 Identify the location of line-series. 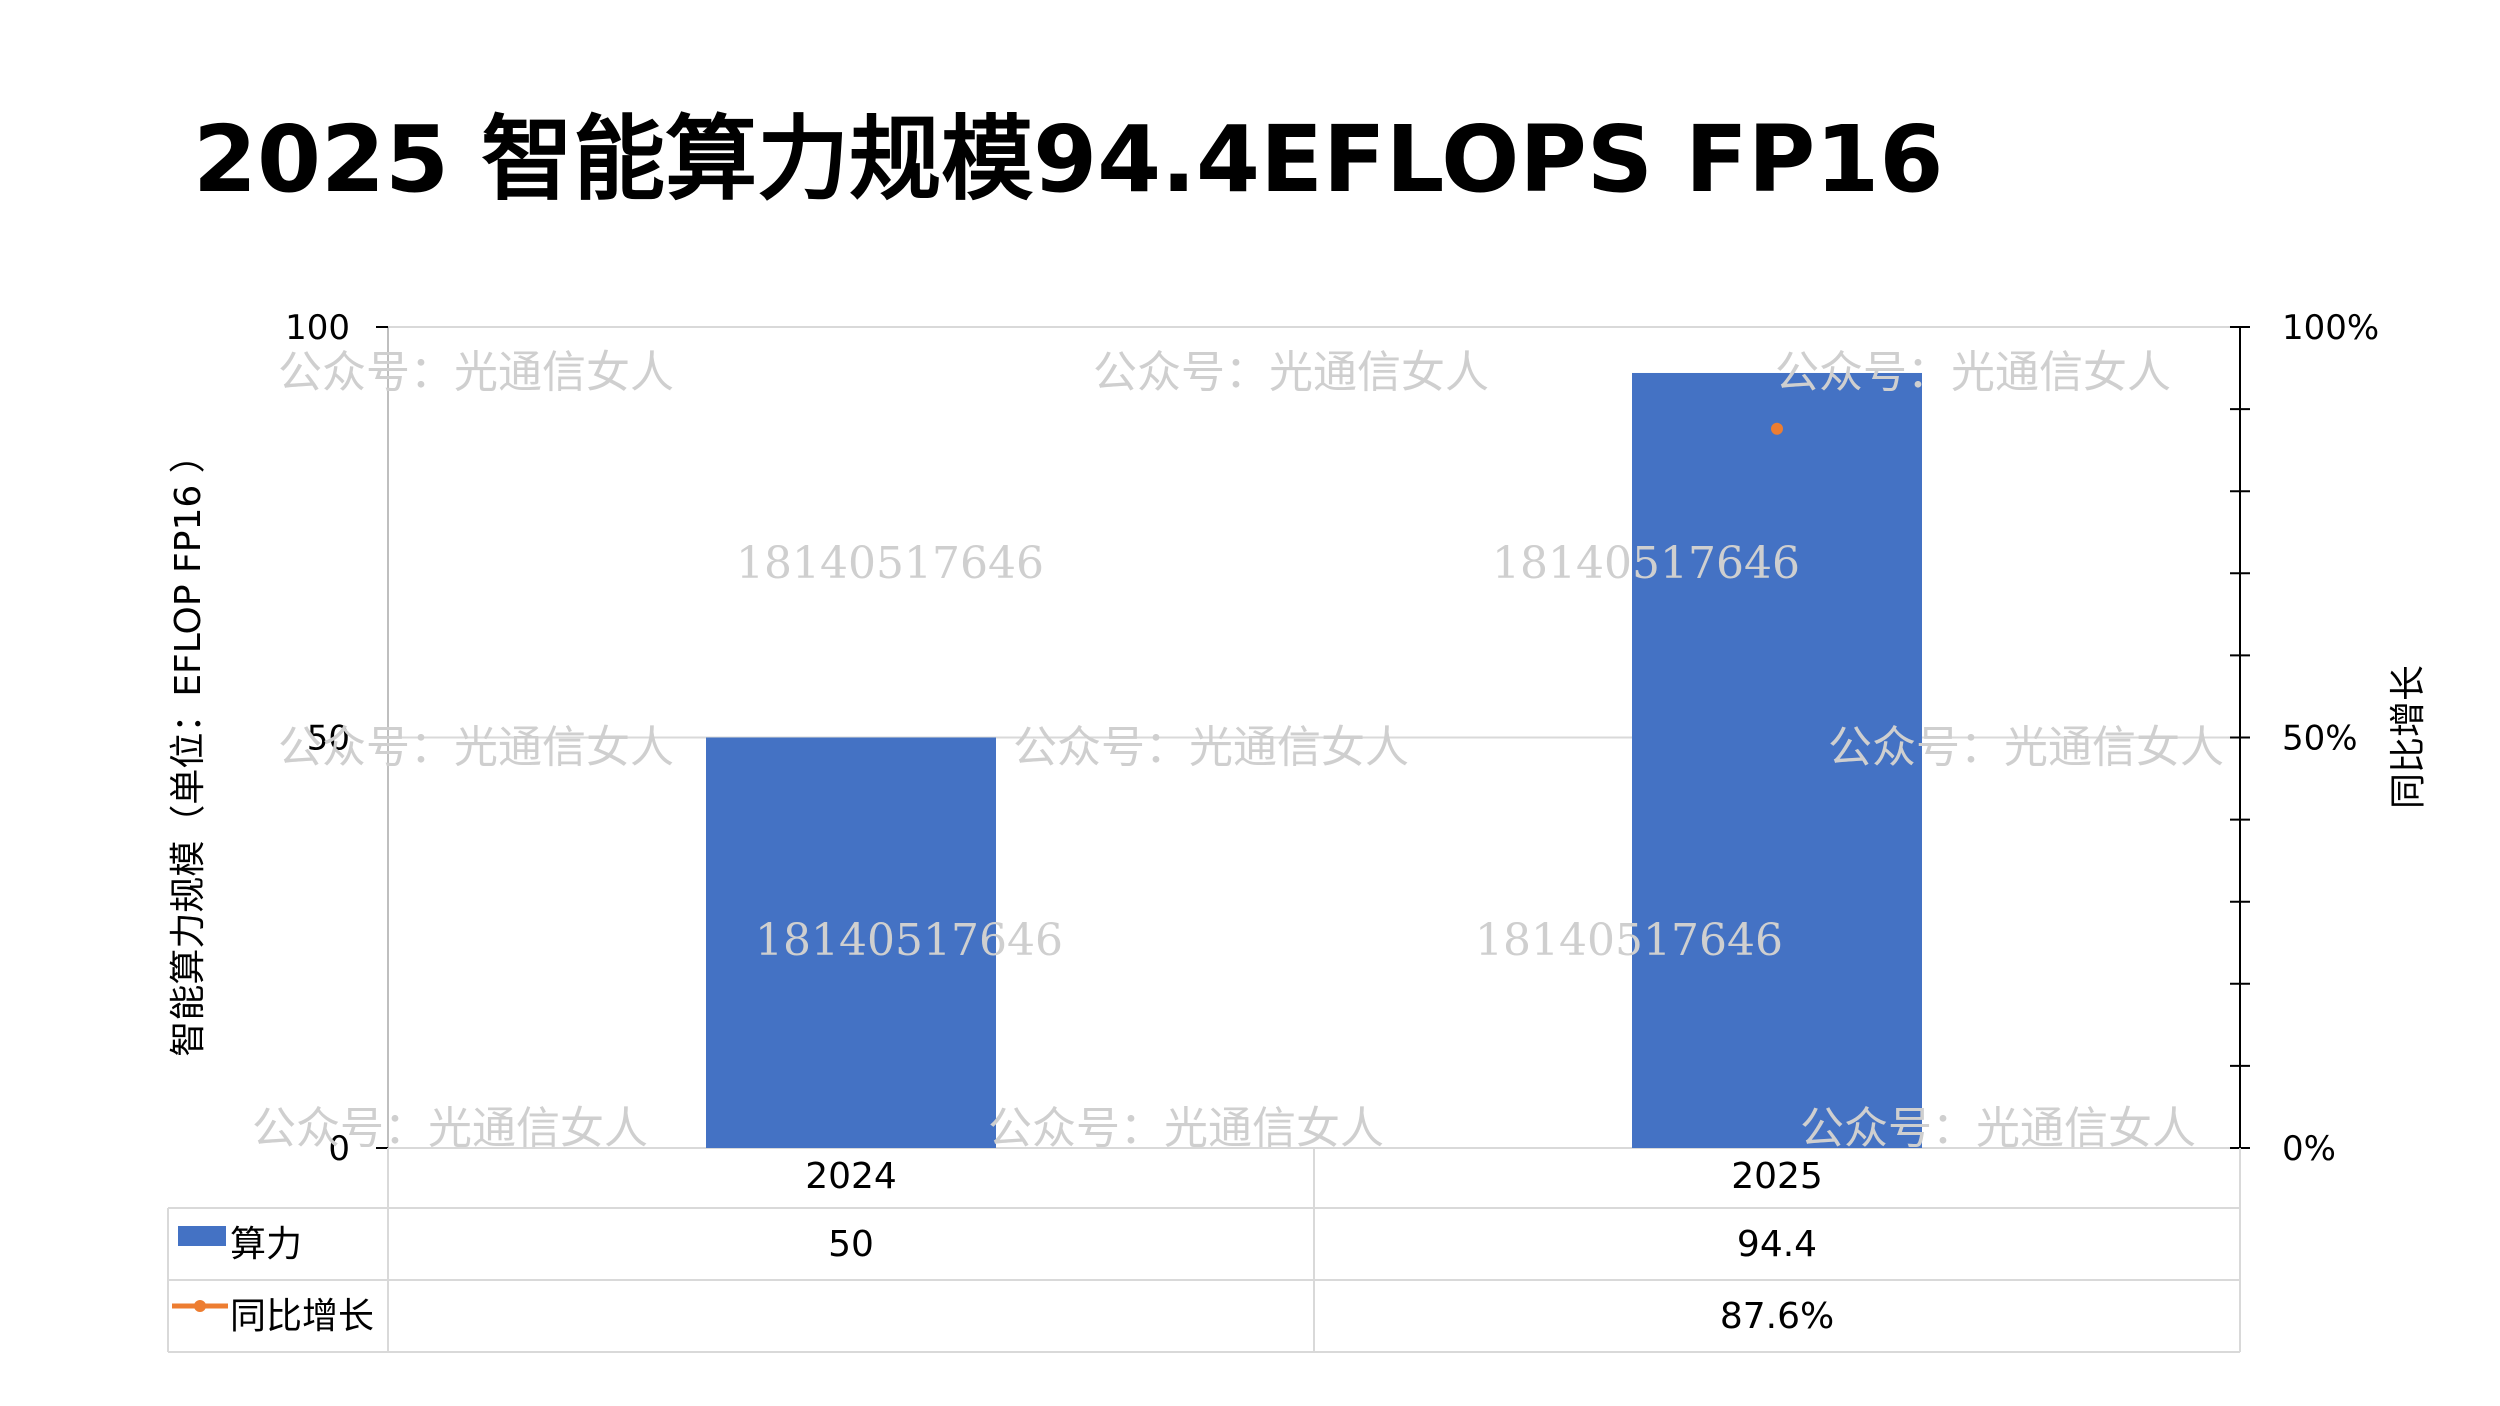
(1777, 428).